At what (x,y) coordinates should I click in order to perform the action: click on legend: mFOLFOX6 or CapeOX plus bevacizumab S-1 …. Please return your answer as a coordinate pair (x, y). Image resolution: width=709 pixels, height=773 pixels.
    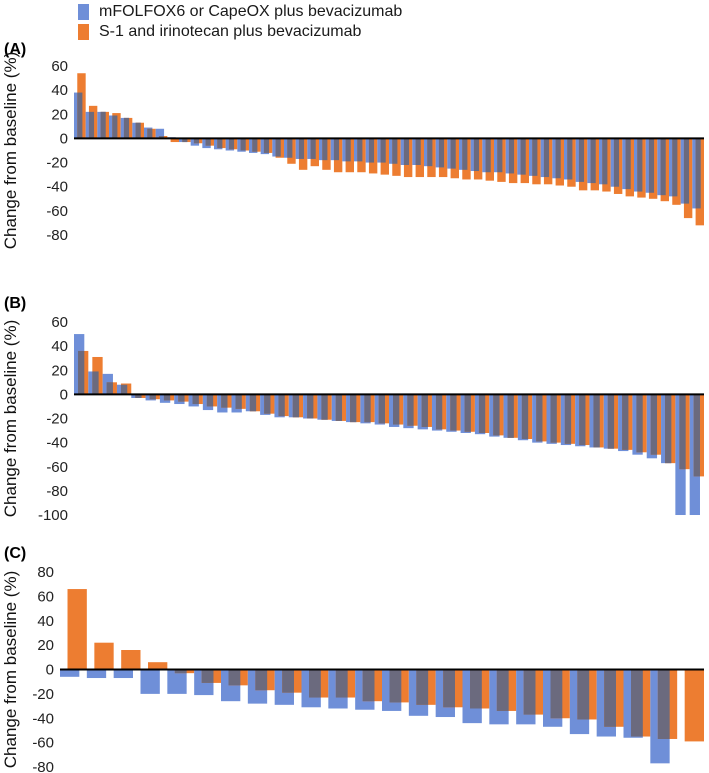
    Looking at the image, I should click on (378, 22).